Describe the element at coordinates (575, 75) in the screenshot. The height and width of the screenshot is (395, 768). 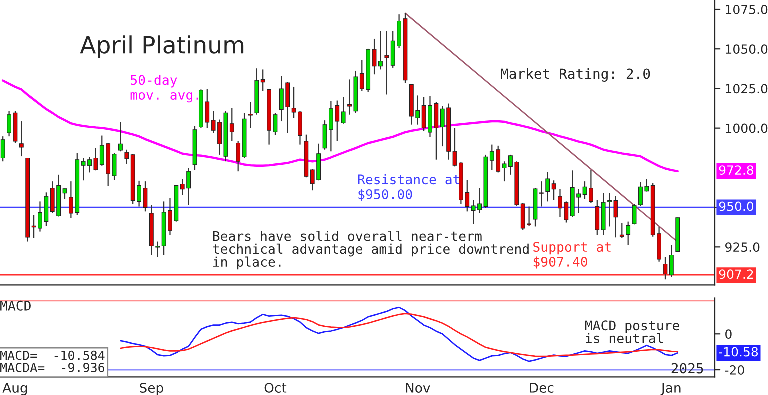
I see `annotation: Market Rating: 2.0` at that location.